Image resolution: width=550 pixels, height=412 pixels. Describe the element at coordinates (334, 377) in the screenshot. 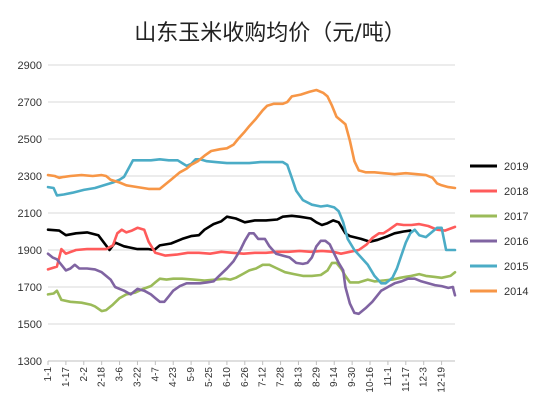

I see `x-tick-label: 9-14` at that location.